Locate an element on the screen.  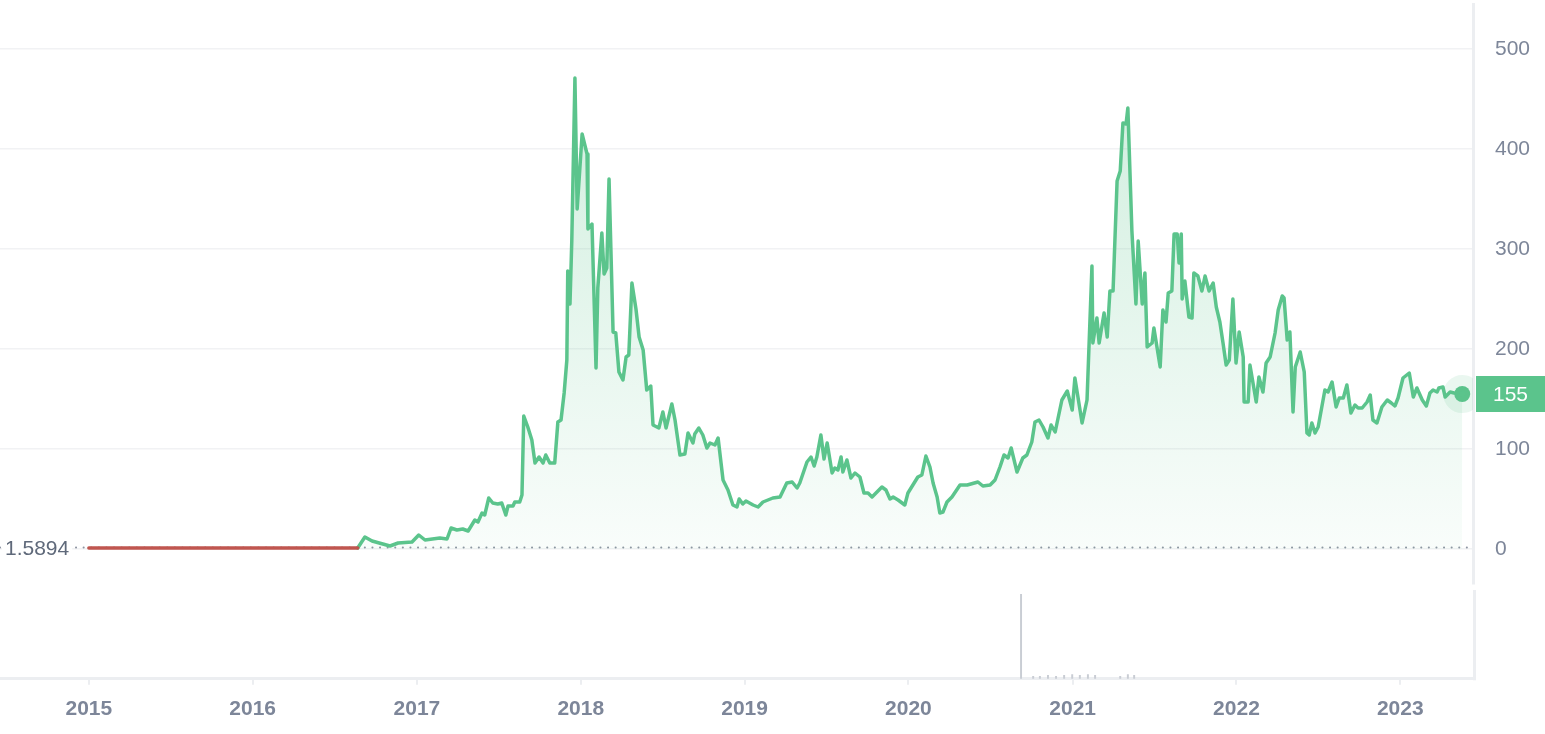
x-tick-label: 2023 is located at coordinates (1400, 708).